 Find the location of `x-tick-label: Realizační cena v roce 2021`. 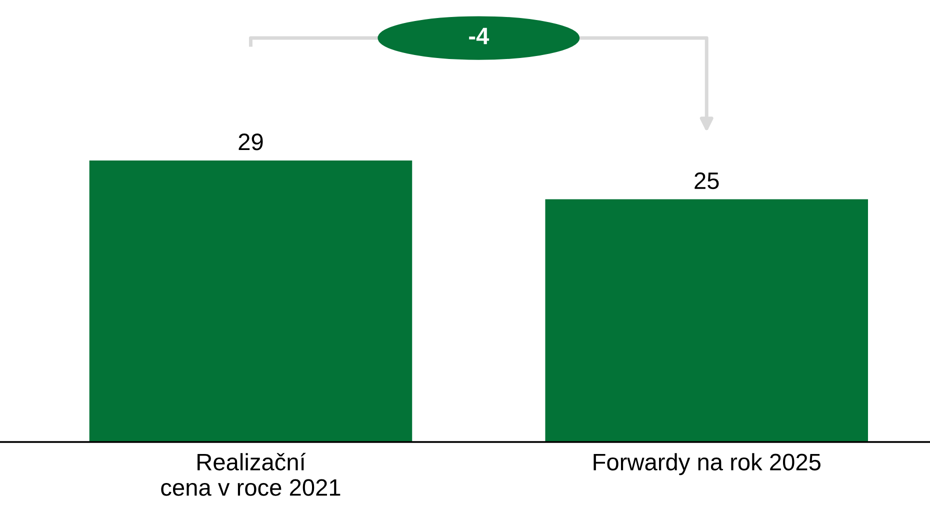

x-tick-label: Realizační cena v roce 2021 is located at coordinates (250, 474).